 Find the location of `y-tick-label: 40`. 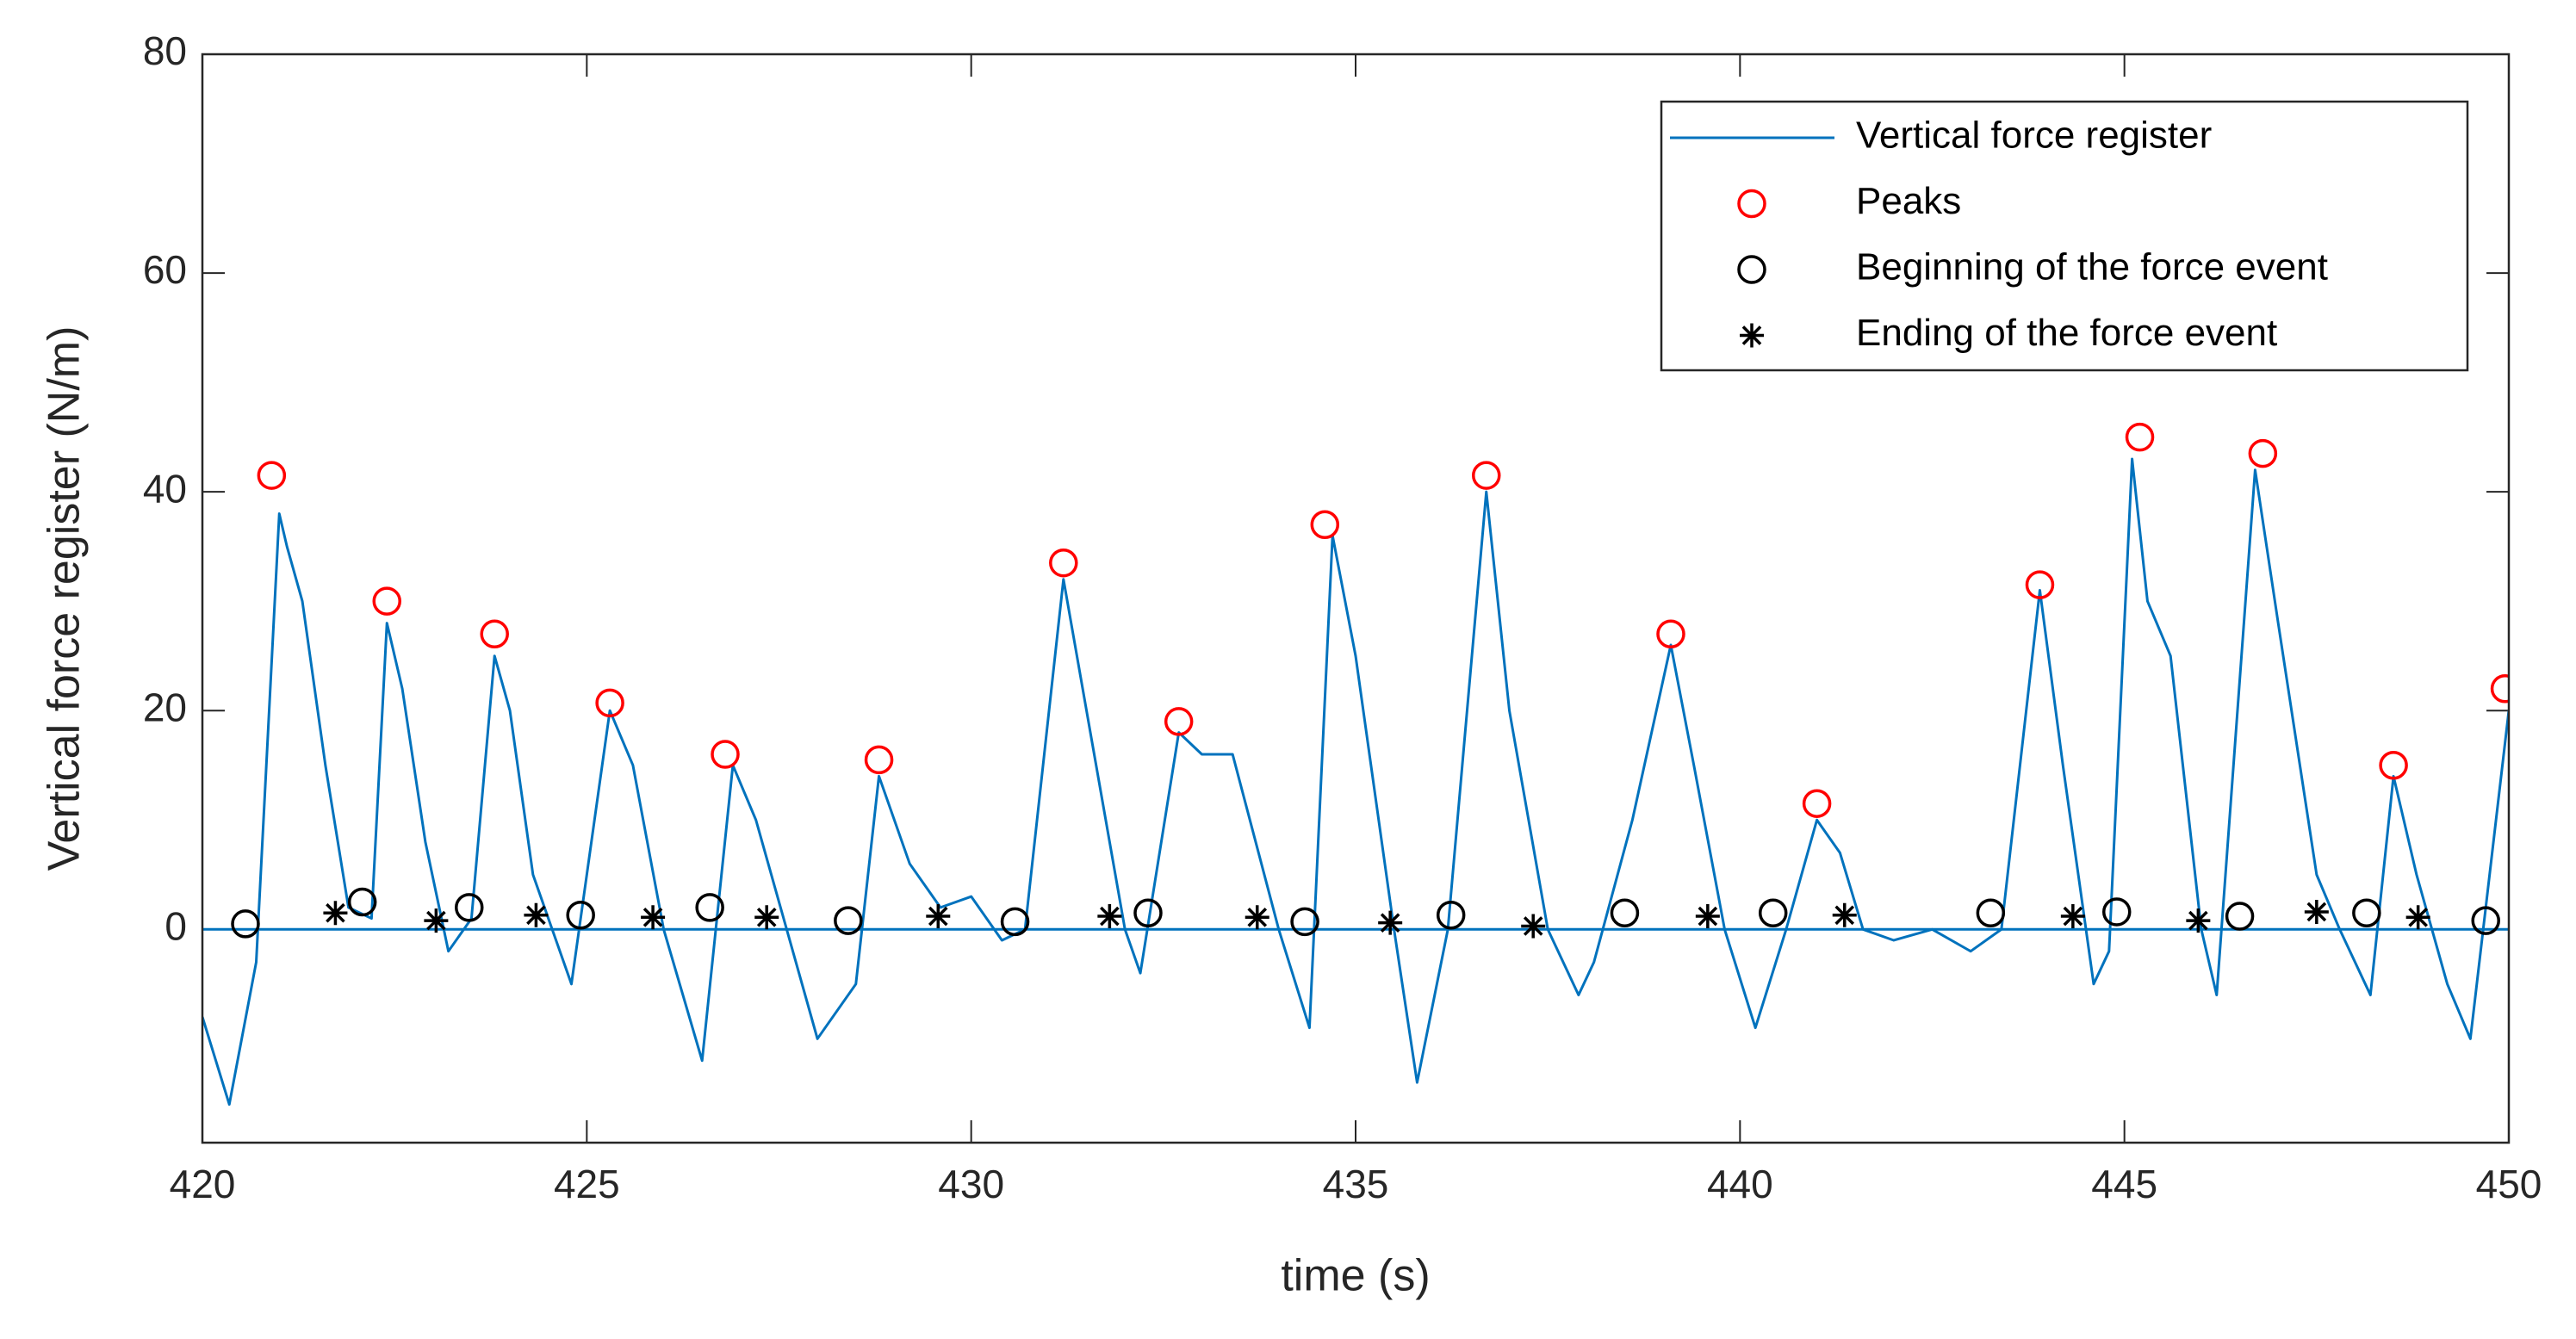

y-tick-label: 40 is located at coordinates (165, 489).